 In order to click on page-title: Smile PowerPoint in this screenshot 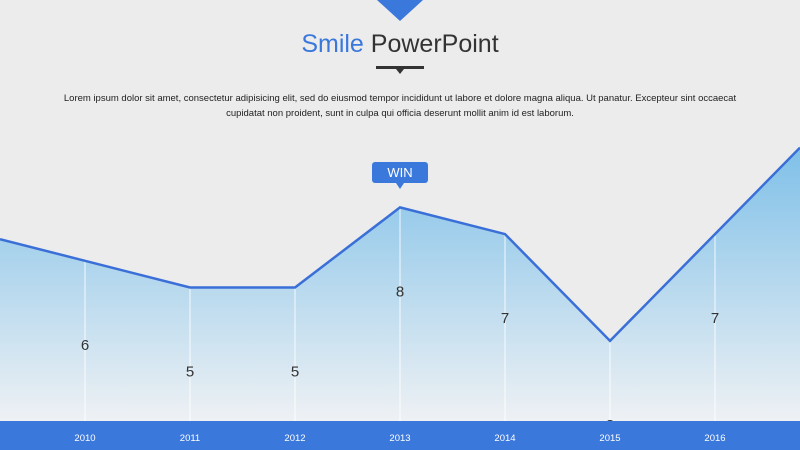, I will do `click(400, 44)`.